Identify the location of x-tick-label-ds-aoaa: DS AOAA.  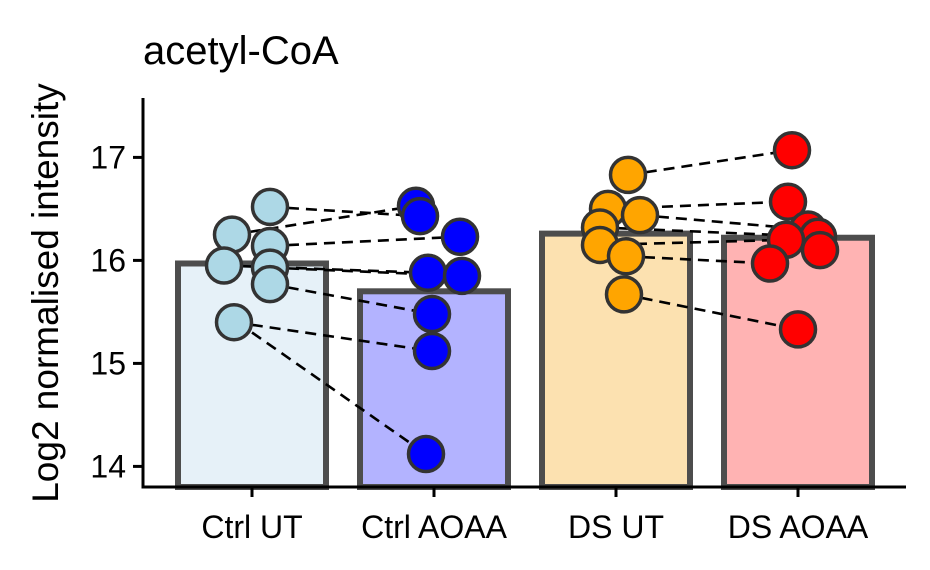
(798, 527).